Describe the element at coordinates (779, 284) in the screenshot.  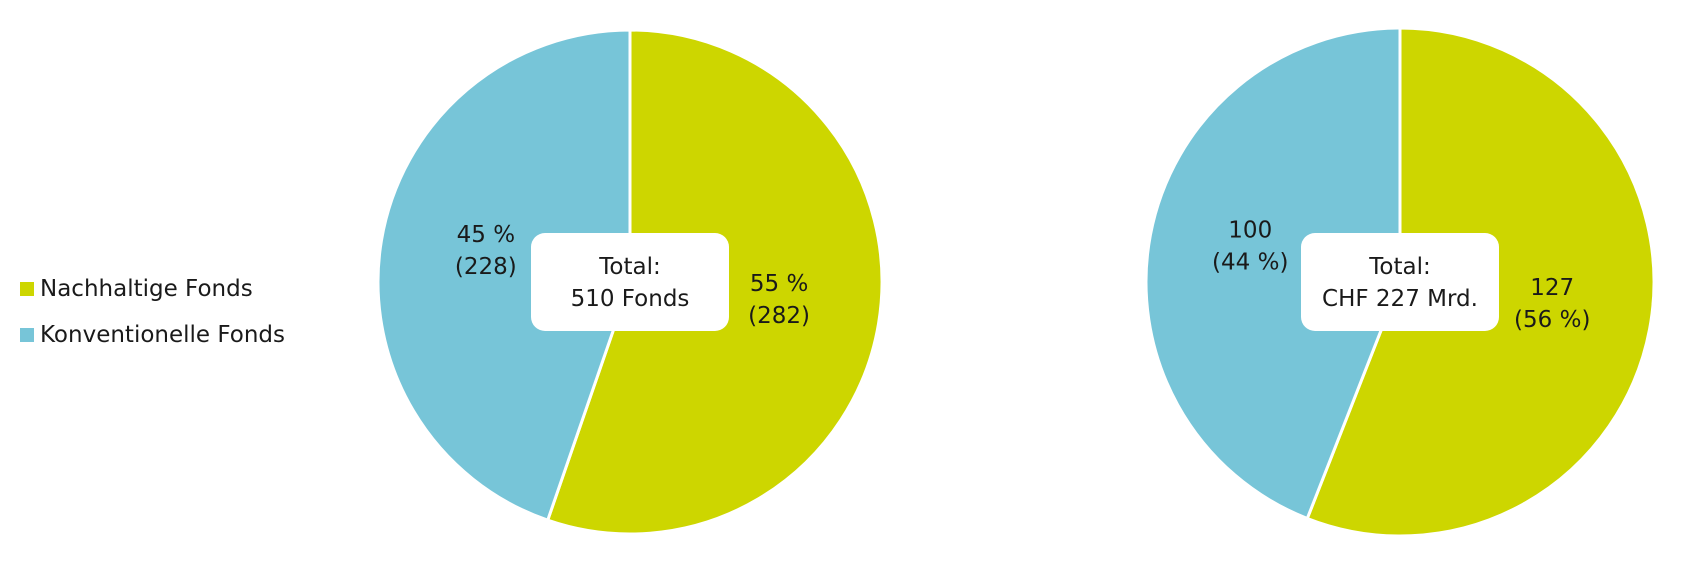
I see `slice-label-line: 55 %` at that location.